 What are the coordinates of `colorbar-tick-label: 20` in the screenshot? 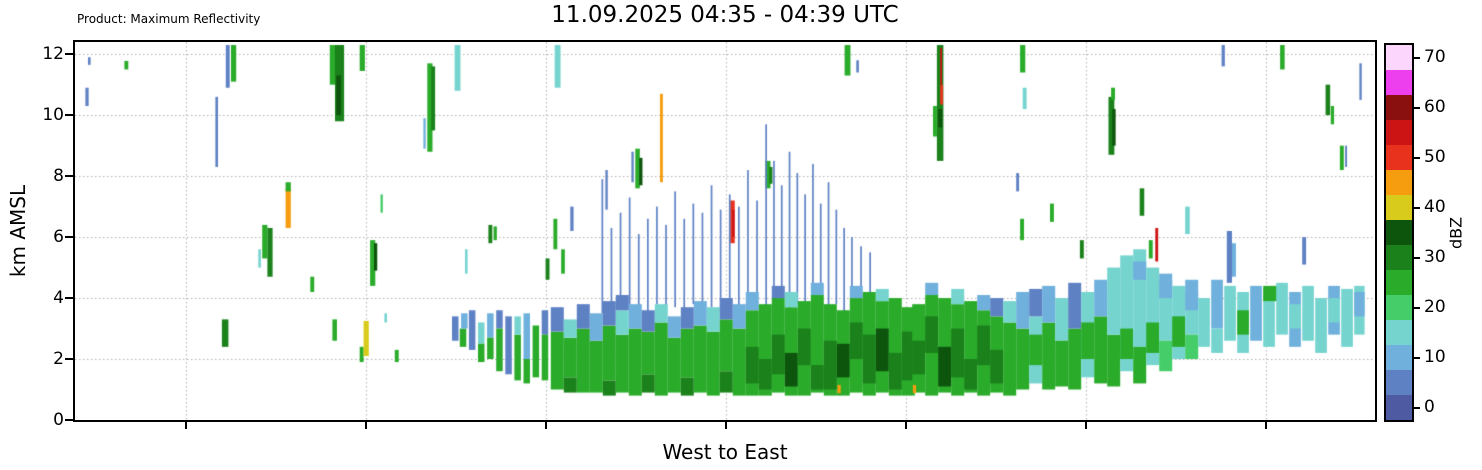 It's located at (1435, 306).